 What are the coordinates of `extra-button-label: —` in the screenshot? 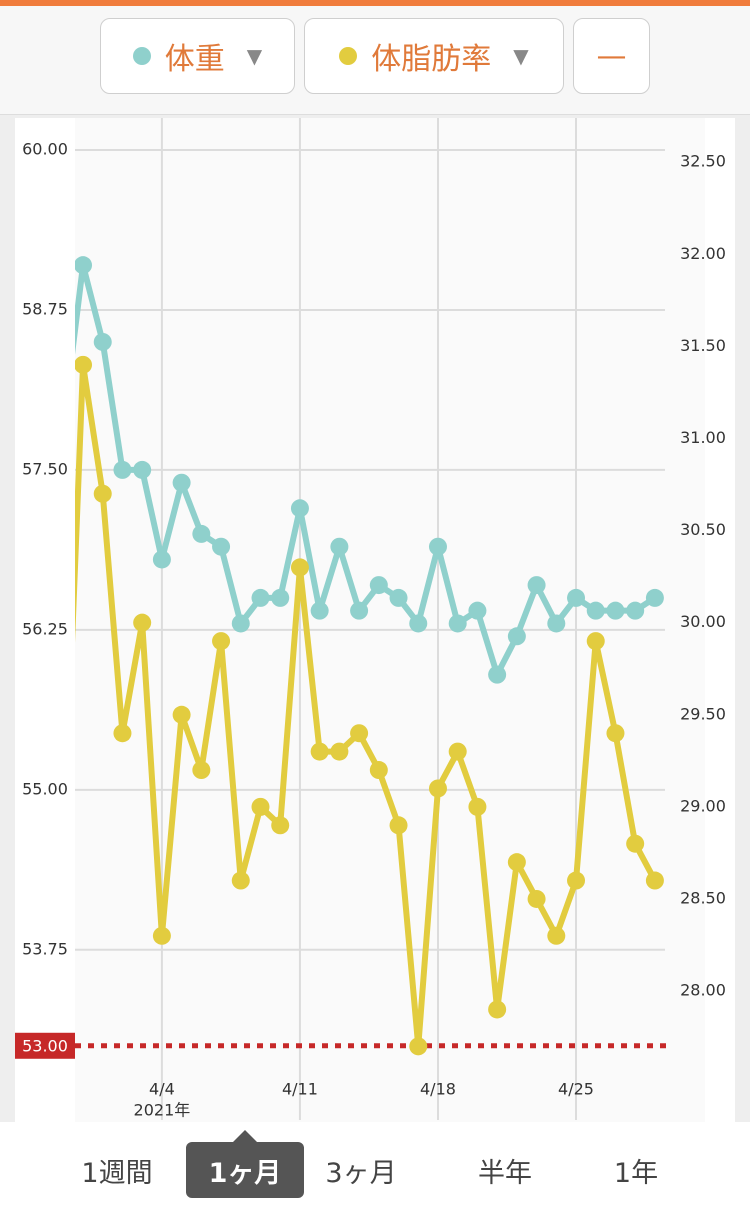 It's located at (611, 56).